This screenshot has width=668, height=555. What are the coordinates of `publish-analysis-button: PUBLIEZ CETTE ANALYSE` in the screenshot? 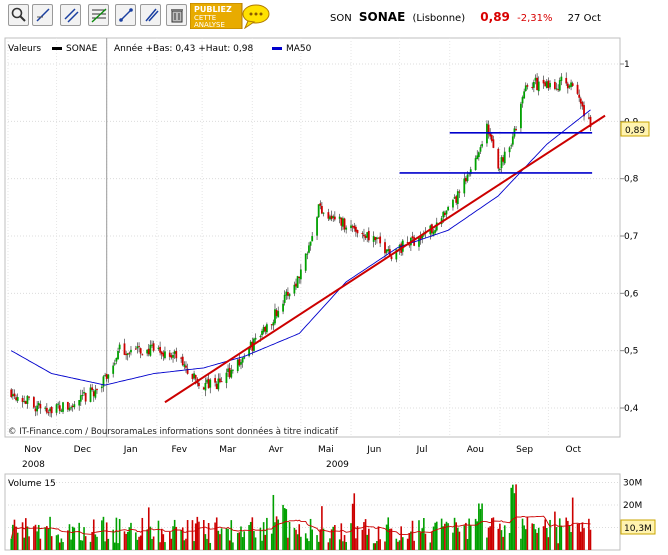 It's located at (229, 16).